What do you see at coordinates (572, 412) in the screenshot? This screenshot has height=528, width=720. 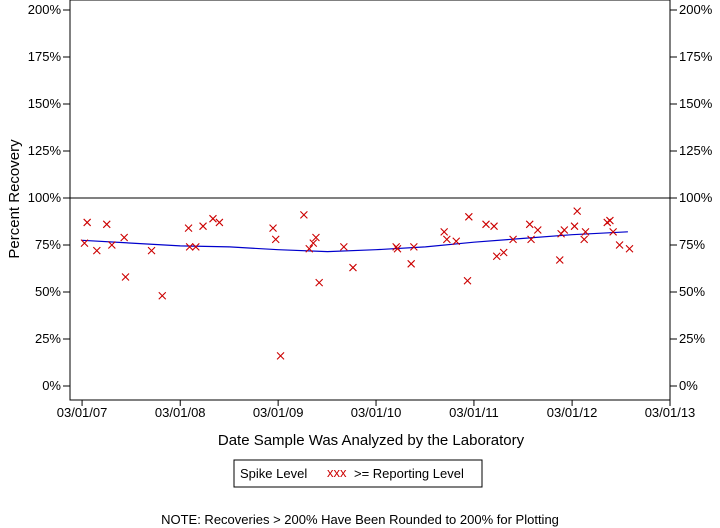 I see `x-tick-label: 03/01/12` at bounding box center [572, 412].